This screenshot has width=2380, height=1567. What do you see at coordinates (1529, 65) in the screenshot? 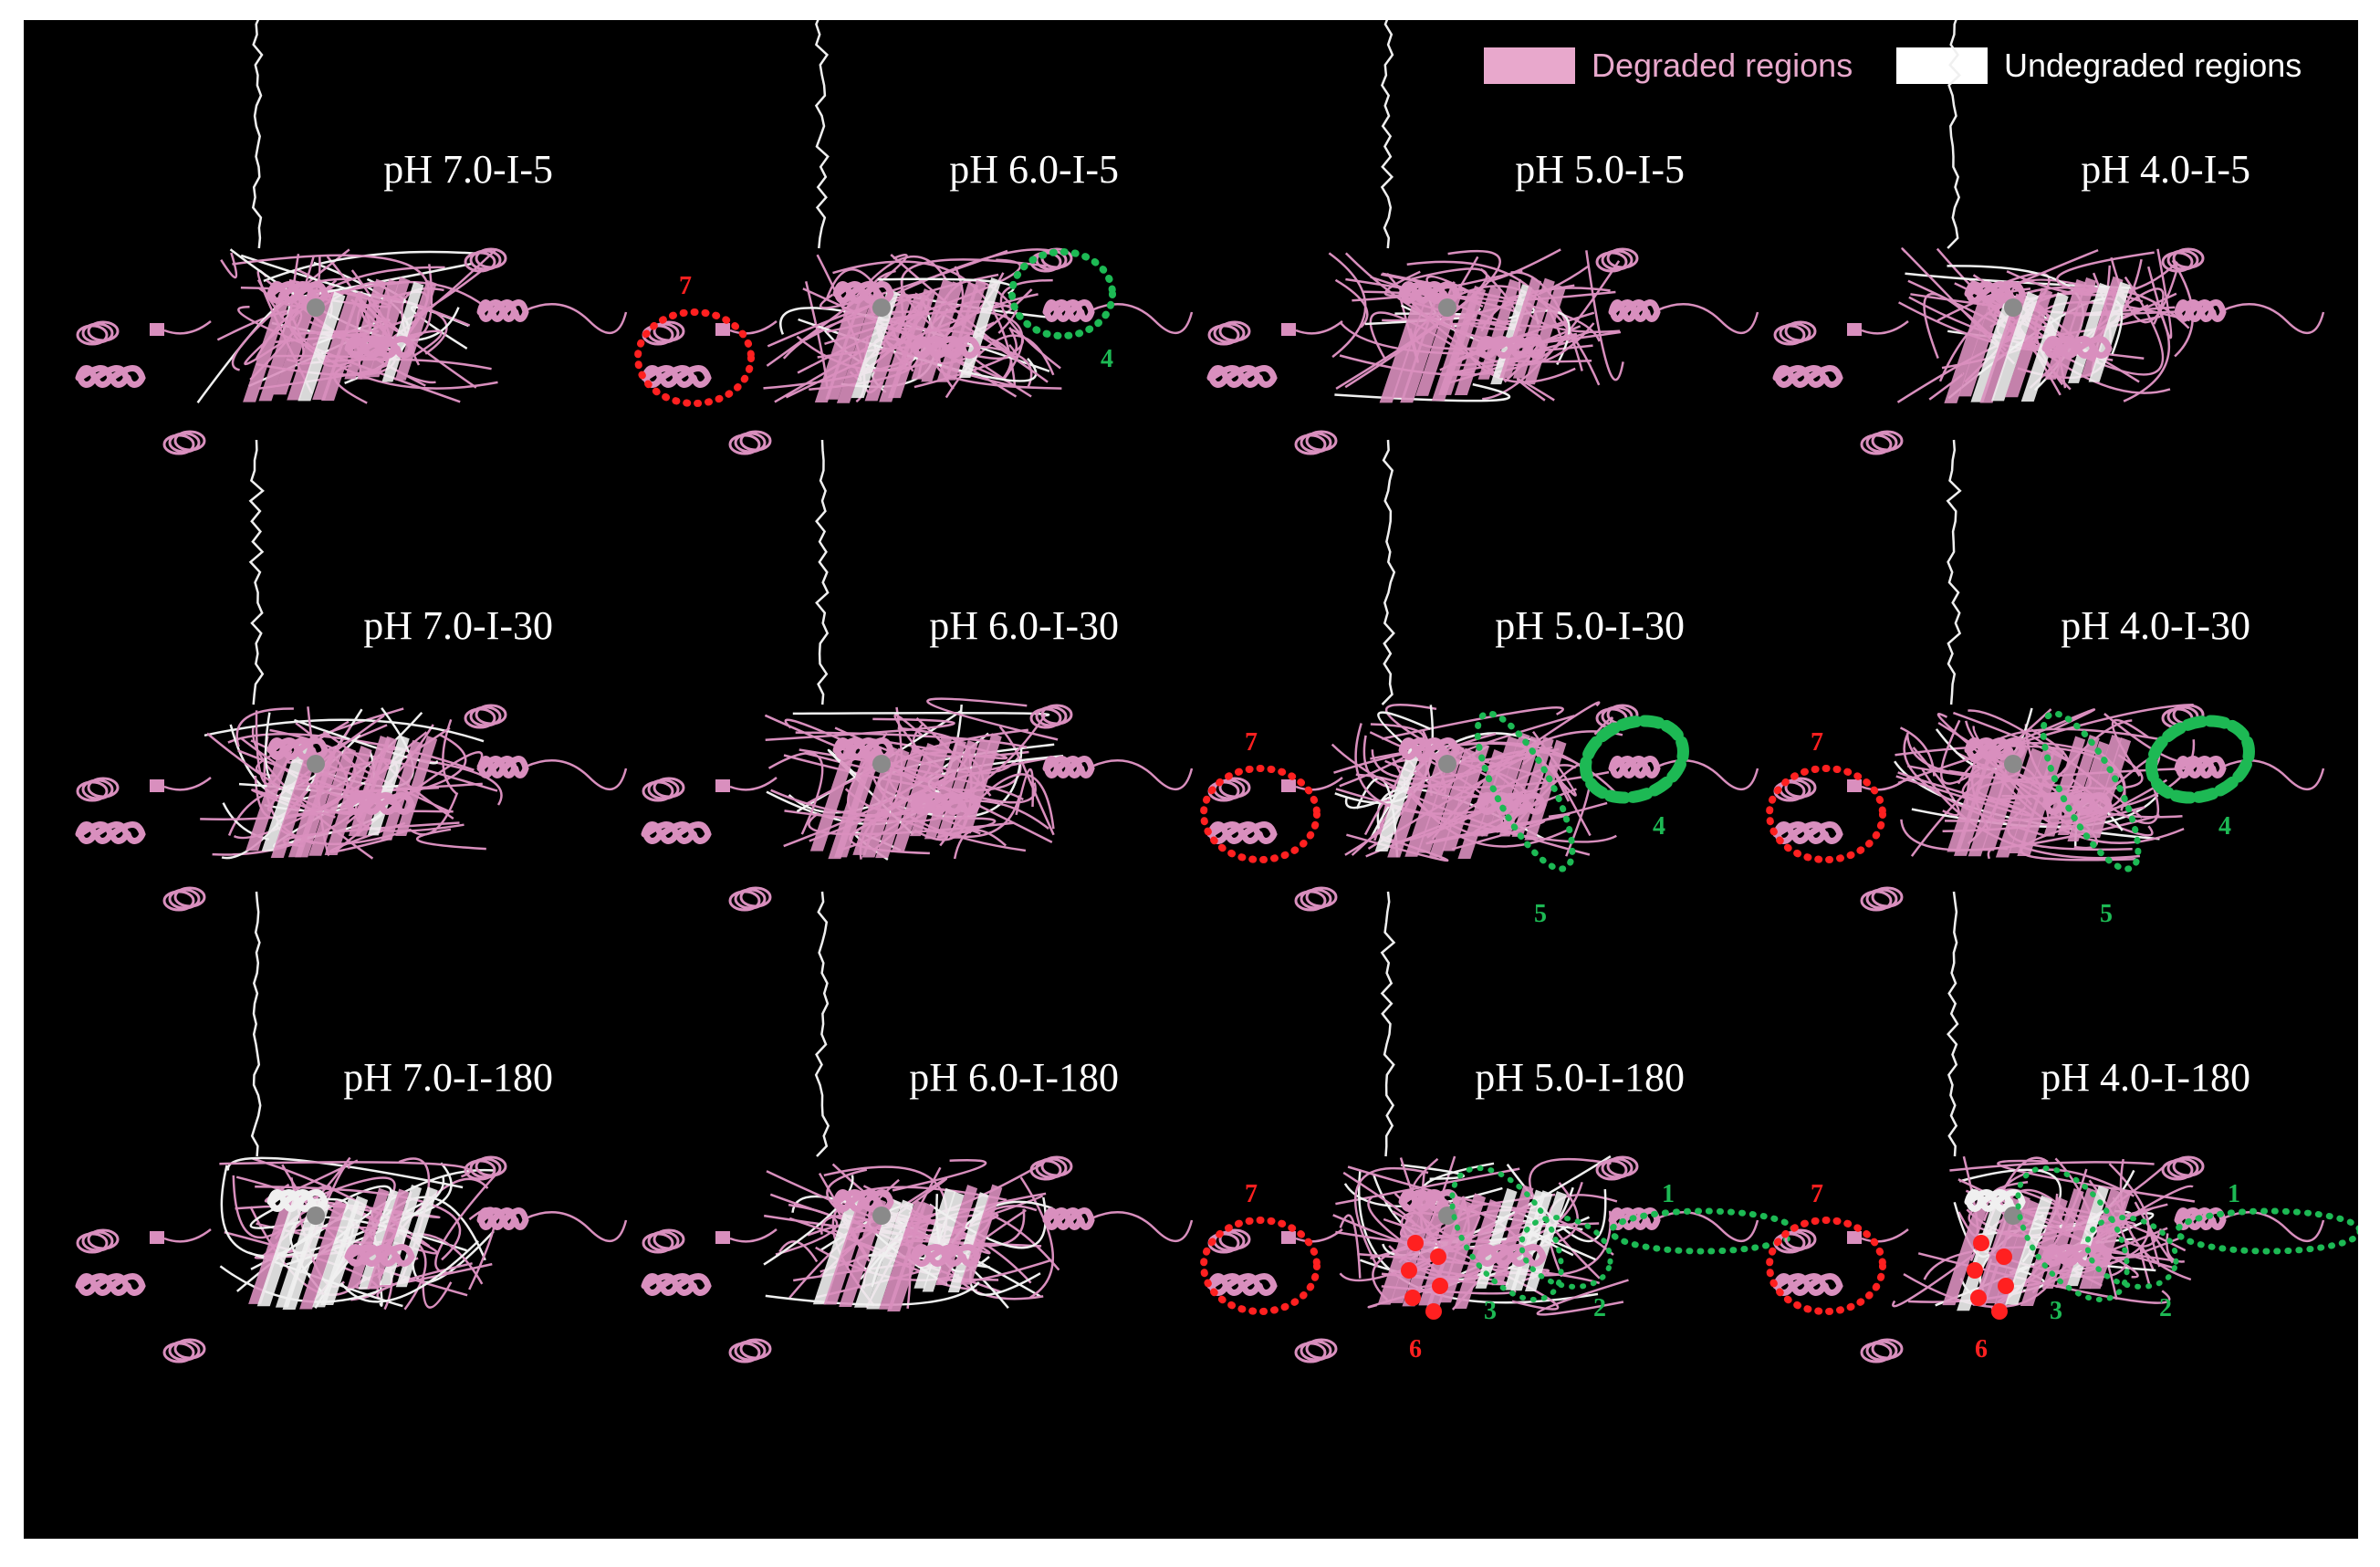
I see `legend-swatch-degraded` at bounding box center [1529, 65].